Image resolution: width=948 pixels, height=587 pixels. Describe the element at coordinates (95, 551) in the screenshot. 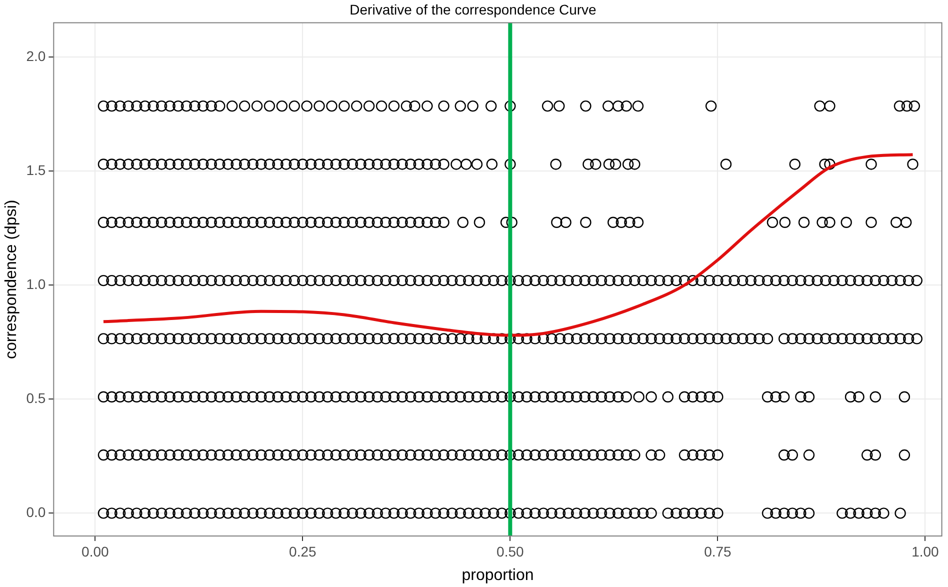

I see `x-tick-label: 0.00` at that location.